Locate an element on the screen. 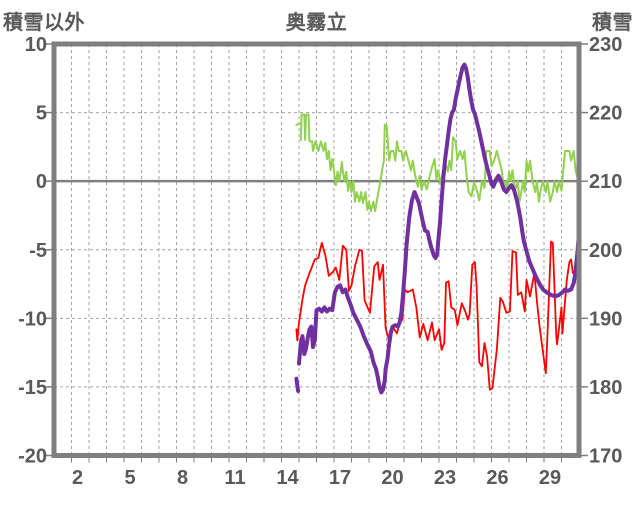 This screenshot has height=506, width=636. x-axis-label: 20 is located at coordinates (392, 478).